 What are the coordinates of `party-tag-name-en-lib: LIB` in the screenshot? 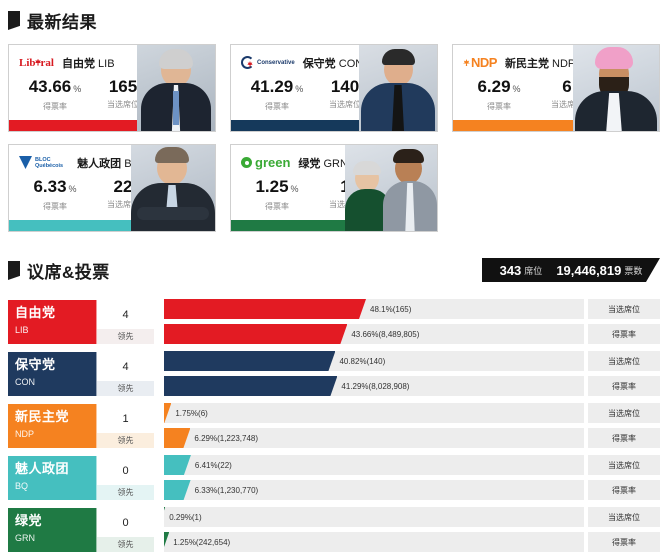 It's located at (22, 330).